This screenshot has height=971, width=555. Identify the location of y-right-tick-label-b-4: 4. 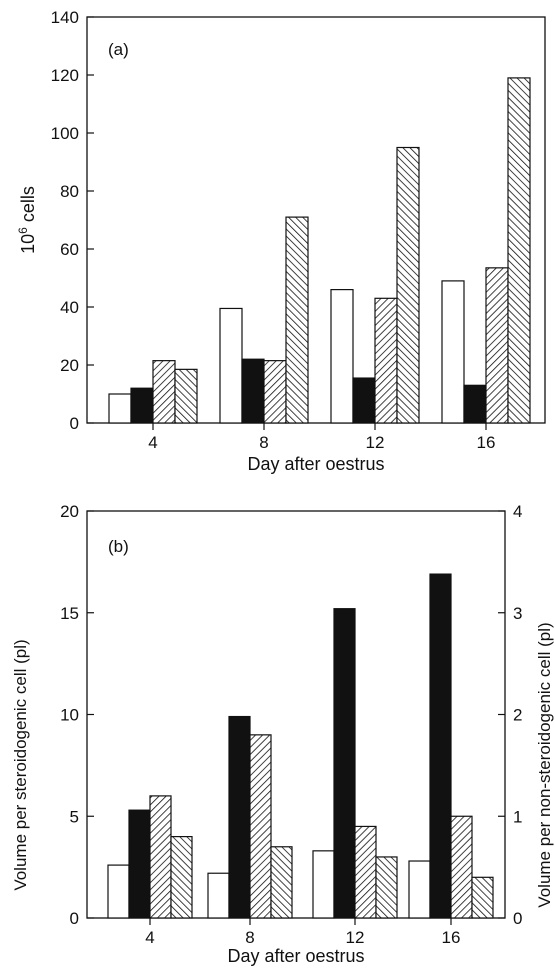
(517, 511).